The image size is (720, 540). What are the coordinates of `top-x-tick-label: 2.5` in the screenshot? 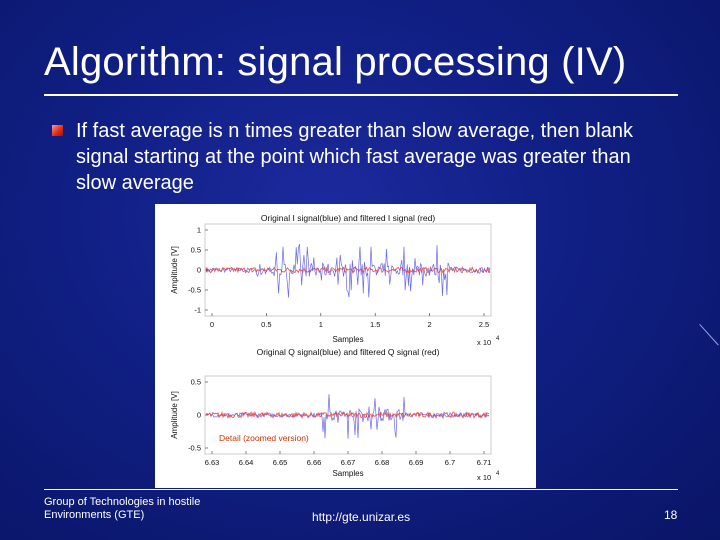 It's located at (484, 324).